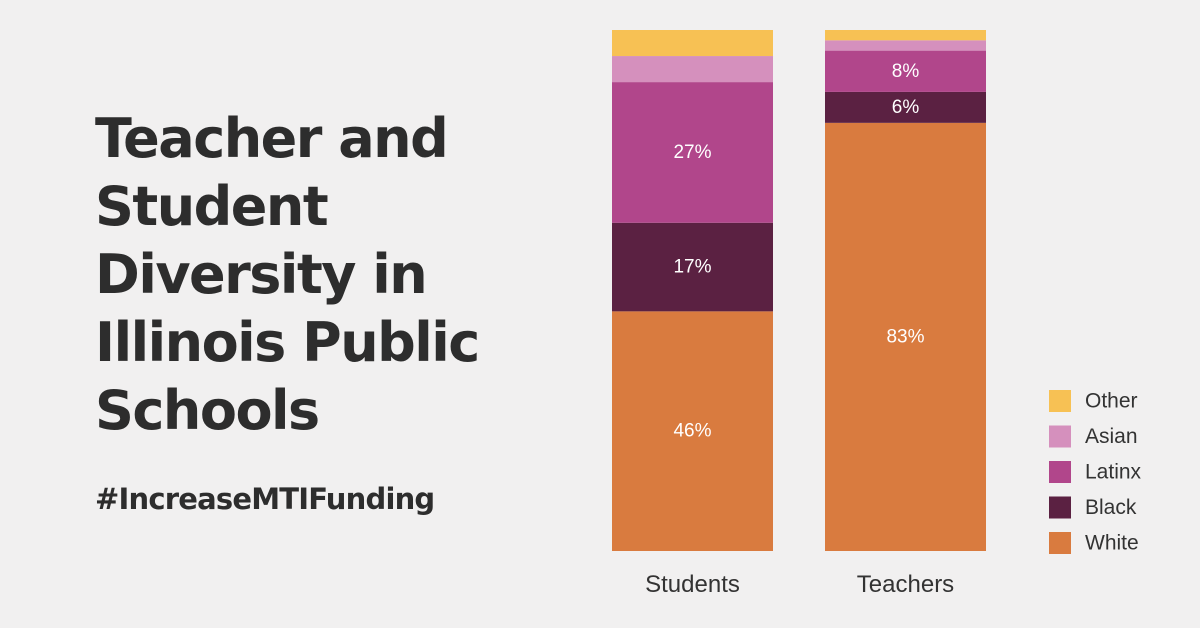  I want to click on legend-label-latinx: Latinx, so click(1113, 472).